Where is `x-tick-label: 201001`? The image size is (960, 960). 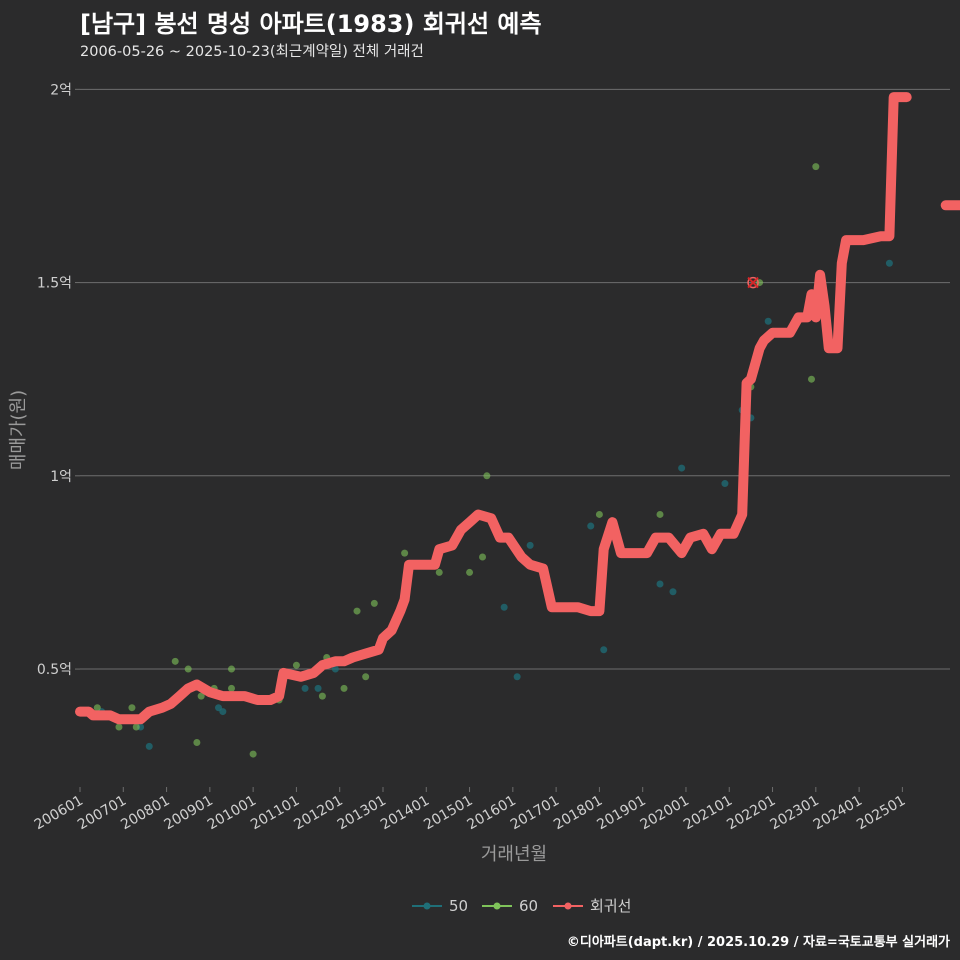 x-tick-label: 201001 is located at coordinates (232, 813).